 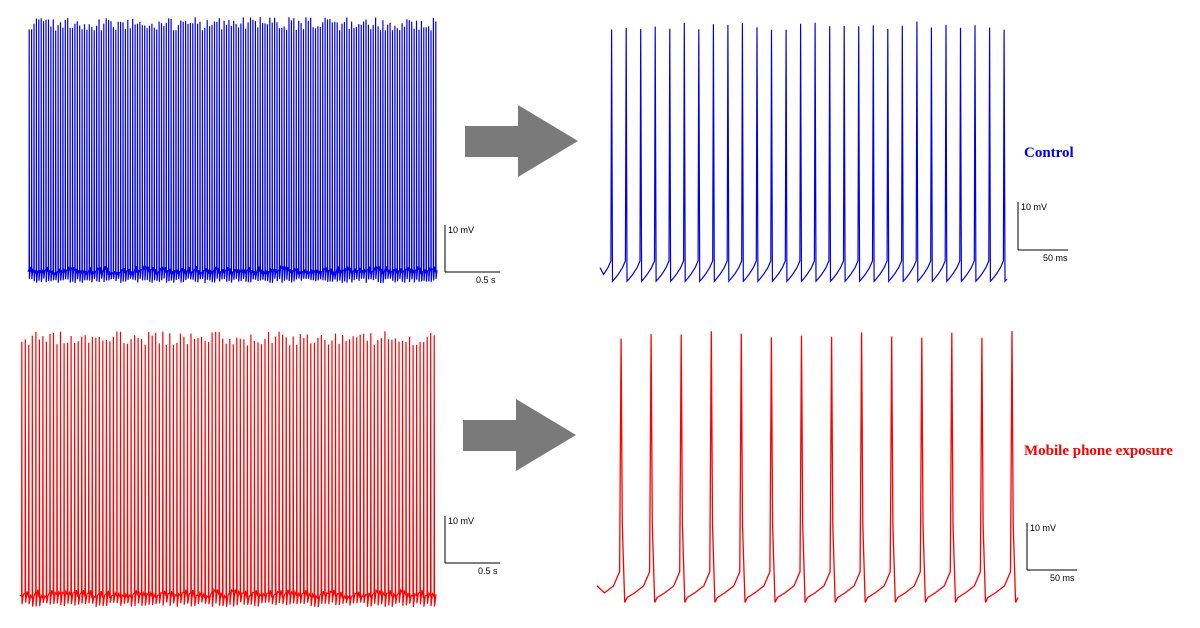 What do you see at coordinates (1042, 232) in the screenshot?
I see `scalebar-control-zoomed: 10 mV 50 ms` at bounding box center [1042, 232].